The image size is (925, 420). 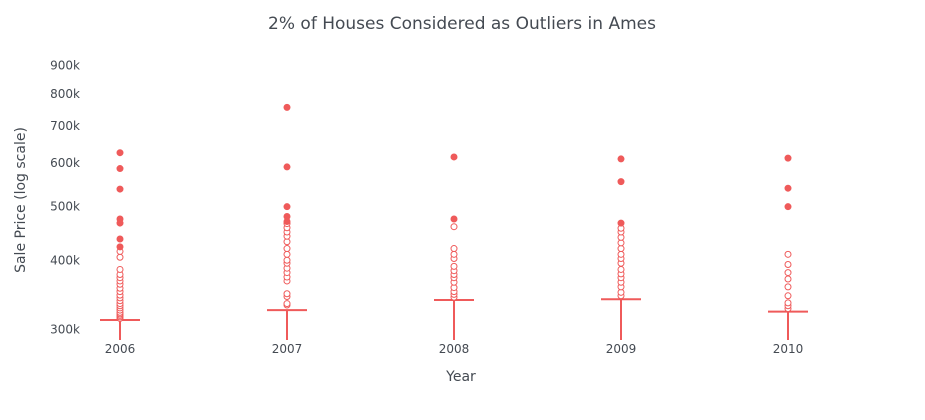 I want to click on box-group-2006, so click(x=120, y=244).